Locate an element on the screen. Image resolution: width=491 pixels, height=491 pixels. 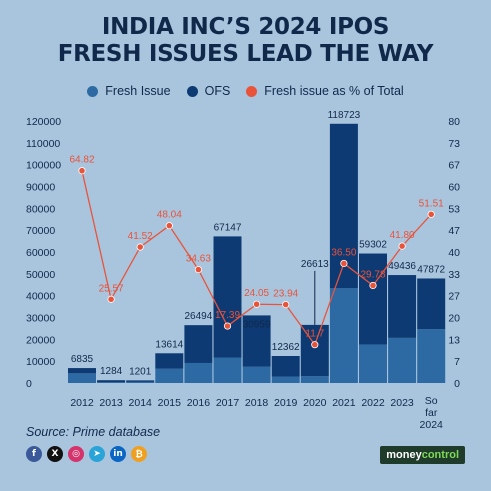
y-right-tick-label: 27 is located at coordinates (454, 297).